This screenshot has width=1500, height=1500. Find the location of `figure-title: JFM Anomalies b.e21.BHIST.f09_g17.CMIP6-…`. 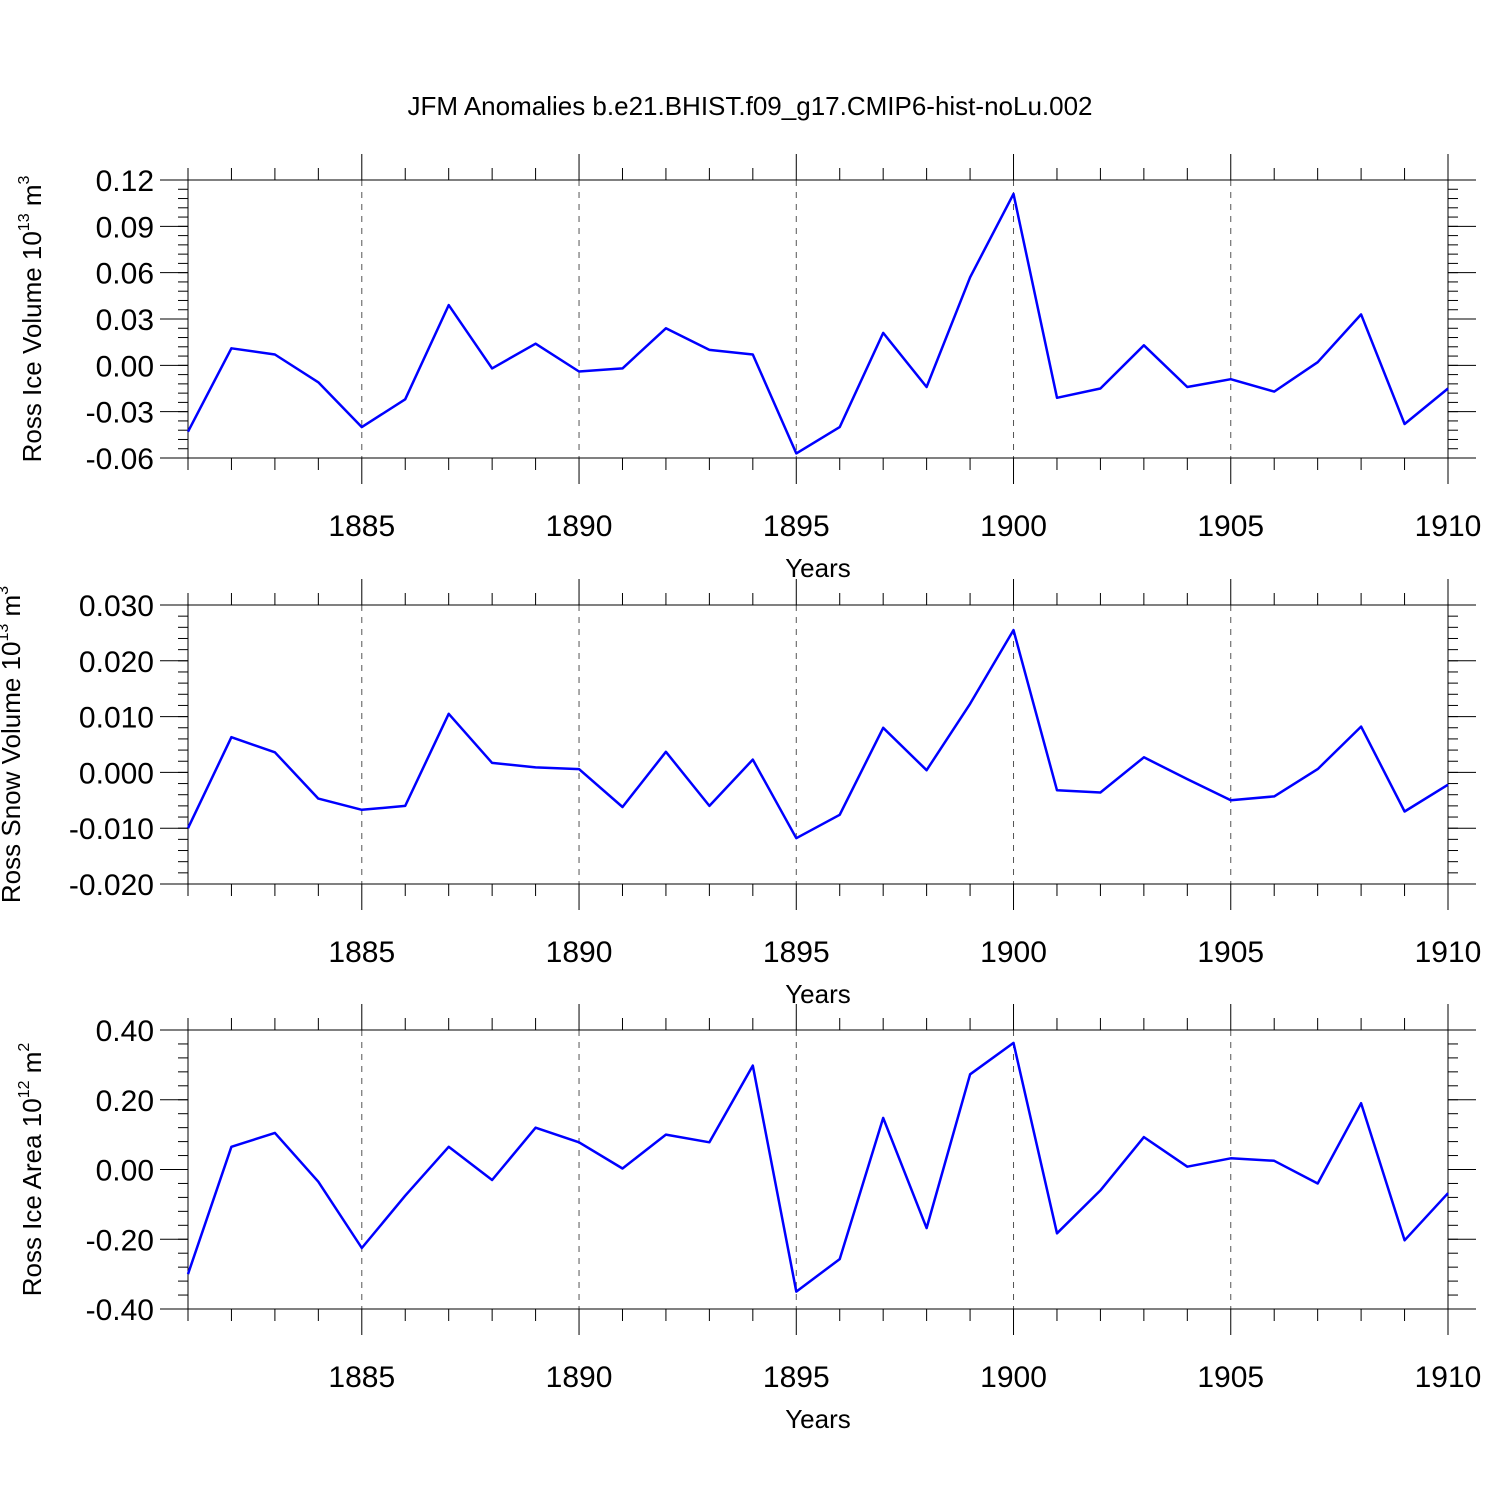

figure-title: JFM Anomalies b.e21.BHIST.f09_g17.CMIP6-… is located at coordinates (749, 106).